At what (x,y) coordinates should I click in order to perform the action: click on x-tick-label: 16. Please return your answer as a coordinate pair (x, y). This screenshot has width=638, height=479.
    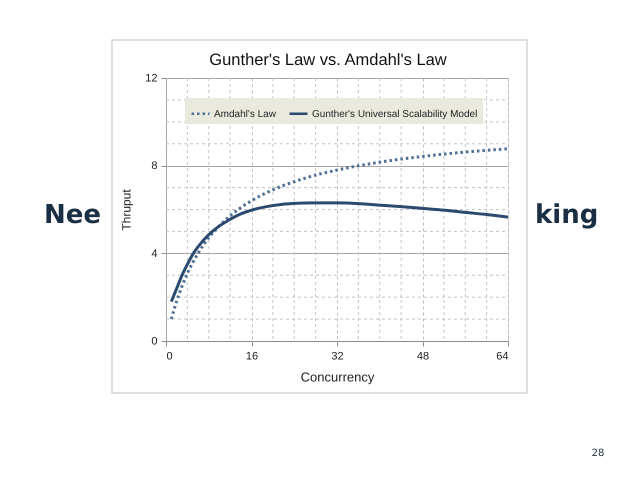
    Looking at the image, I should click on (252, 356).